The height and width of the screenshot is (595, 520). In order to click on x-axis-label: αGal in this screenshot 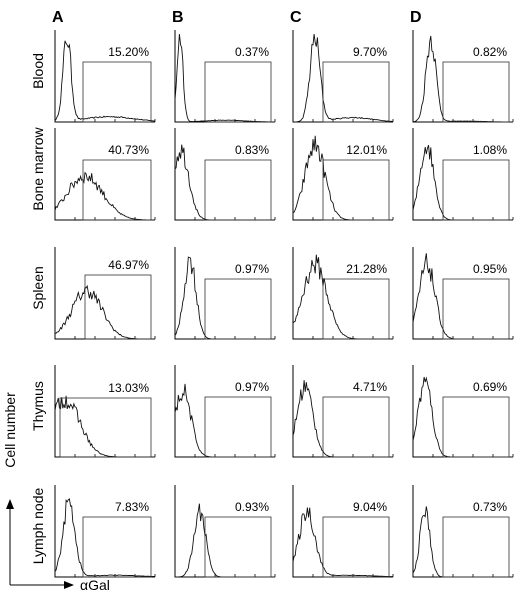, I will do `click(95, 585)`.